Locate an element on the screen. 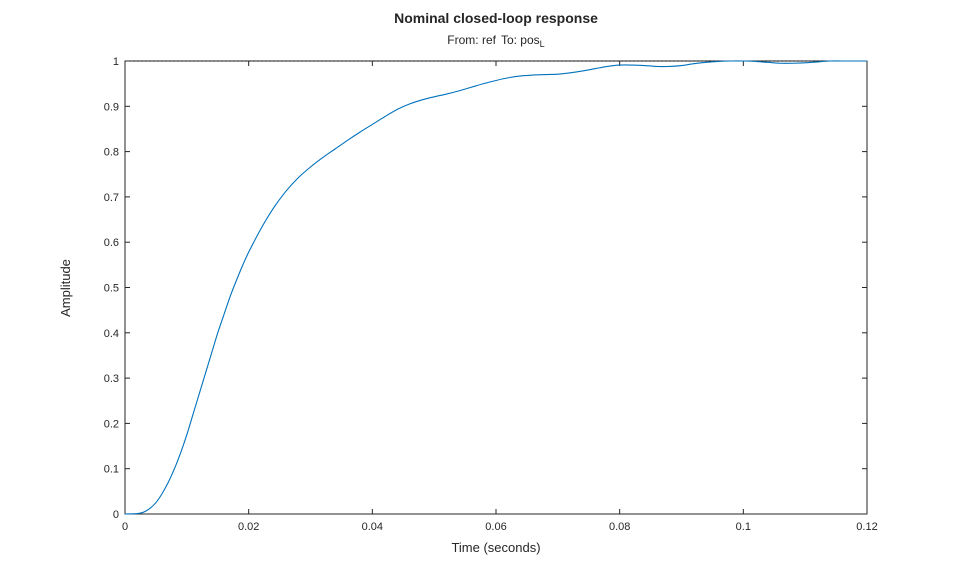  subtitle-to: To: pos is located at coordinates (520, 40).